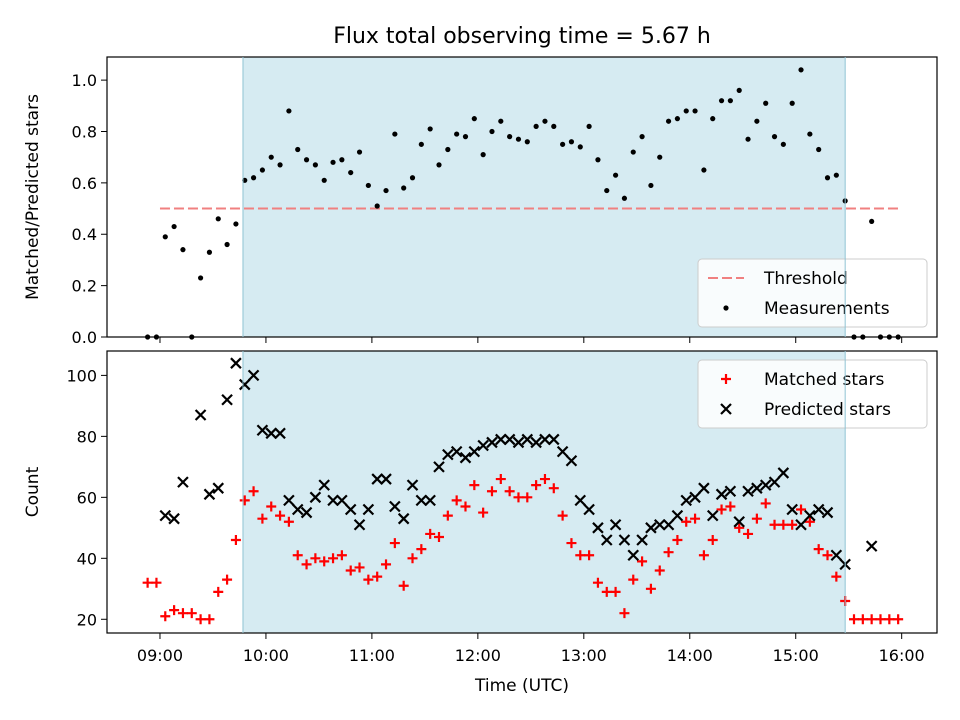  I want to click on ratio-y-axis-label: Matched/Predicted stars, so click(33, 197).